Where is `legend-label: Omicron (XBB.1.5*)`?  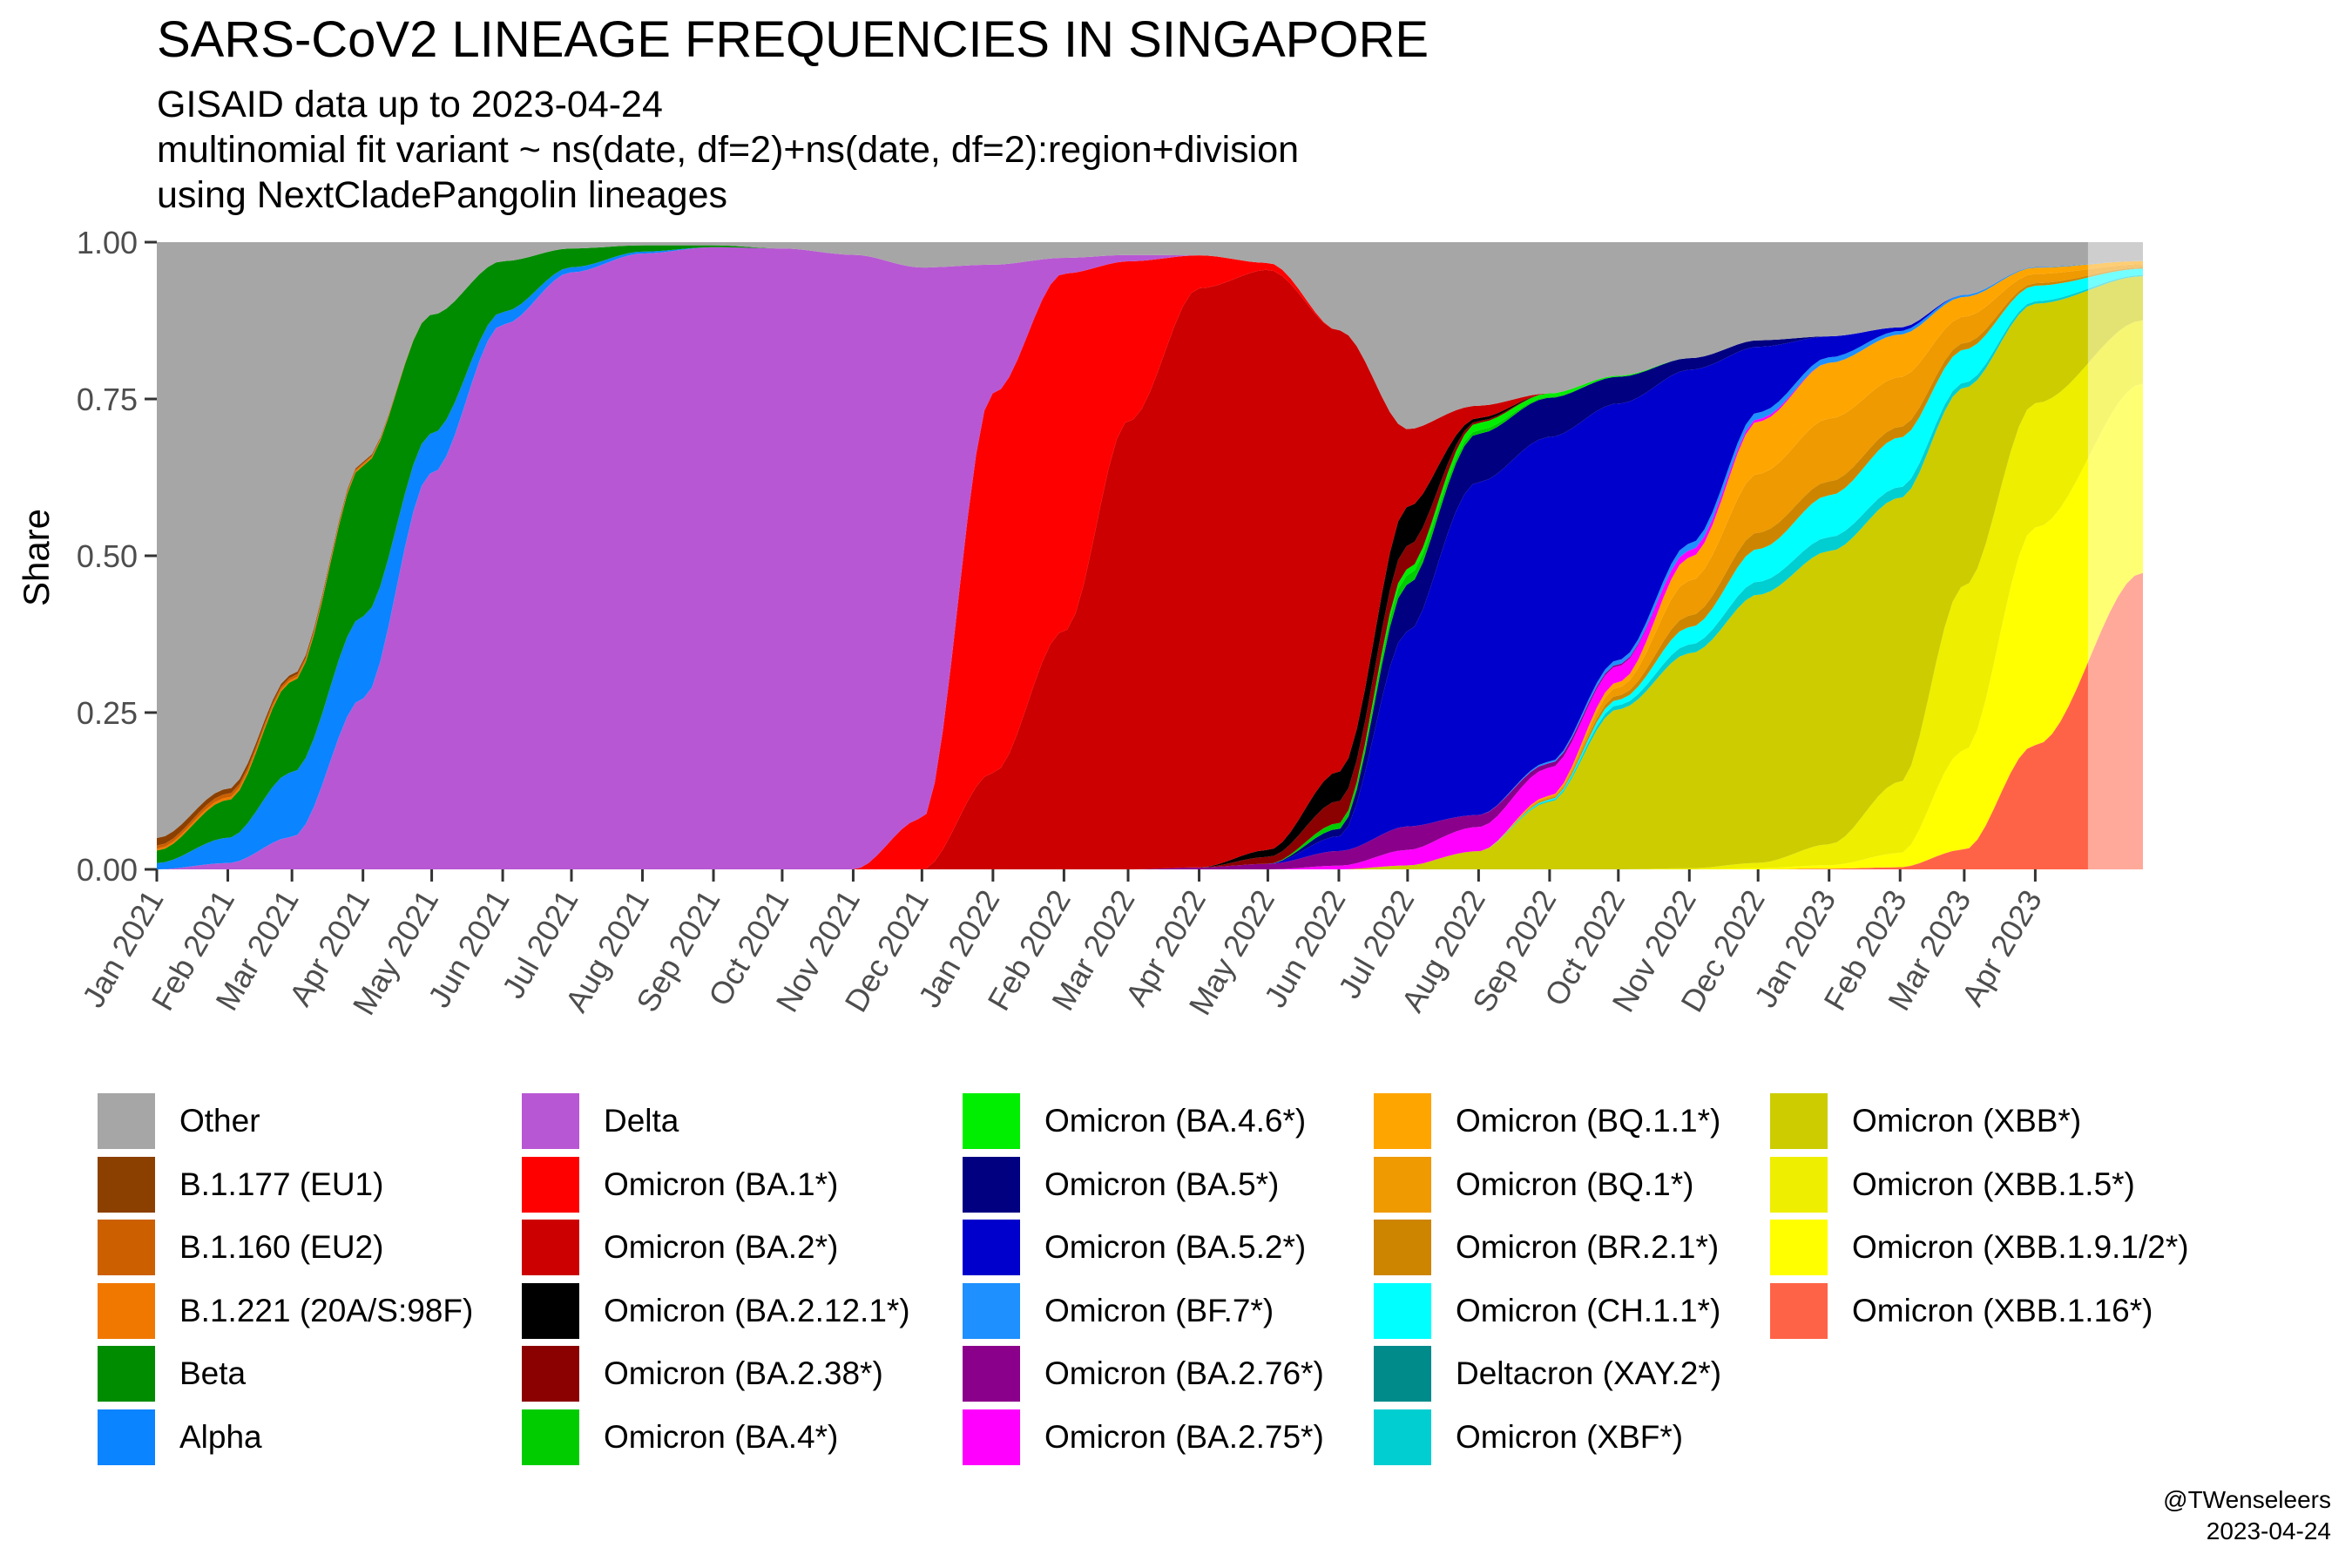
legend-label: Omicron (XBB.1.5*) is located at coordinates (1994, 1184).